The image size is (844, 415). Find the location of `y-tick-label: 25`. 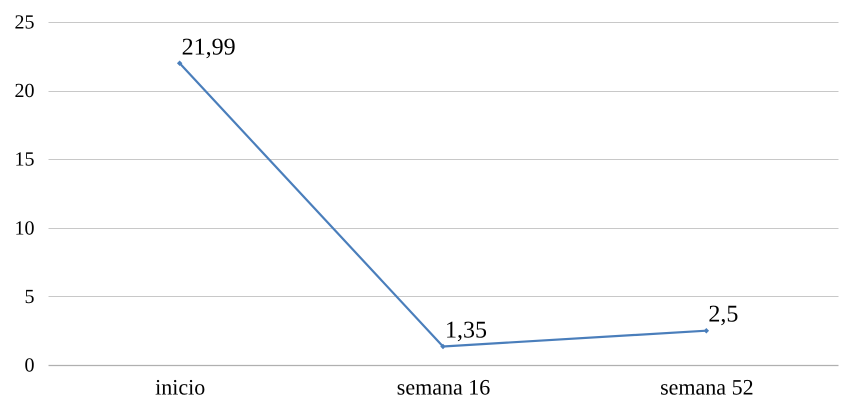

y-tick-label: 25 is located at coordinates (24, 23).